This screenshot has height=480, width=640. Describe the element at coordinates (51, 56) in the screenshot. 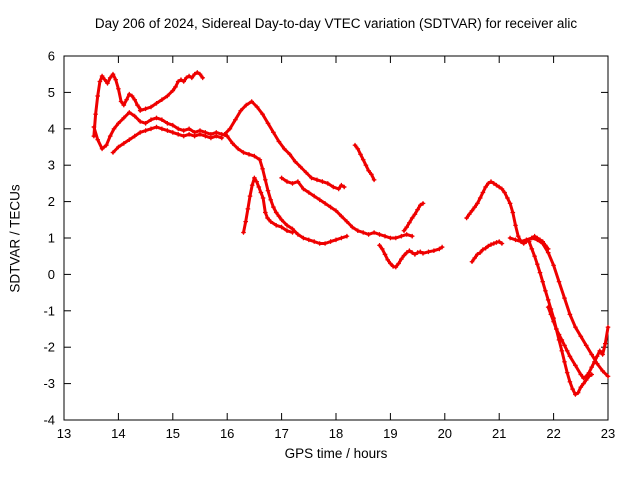

I see `y-tick-label: 6` at that location.